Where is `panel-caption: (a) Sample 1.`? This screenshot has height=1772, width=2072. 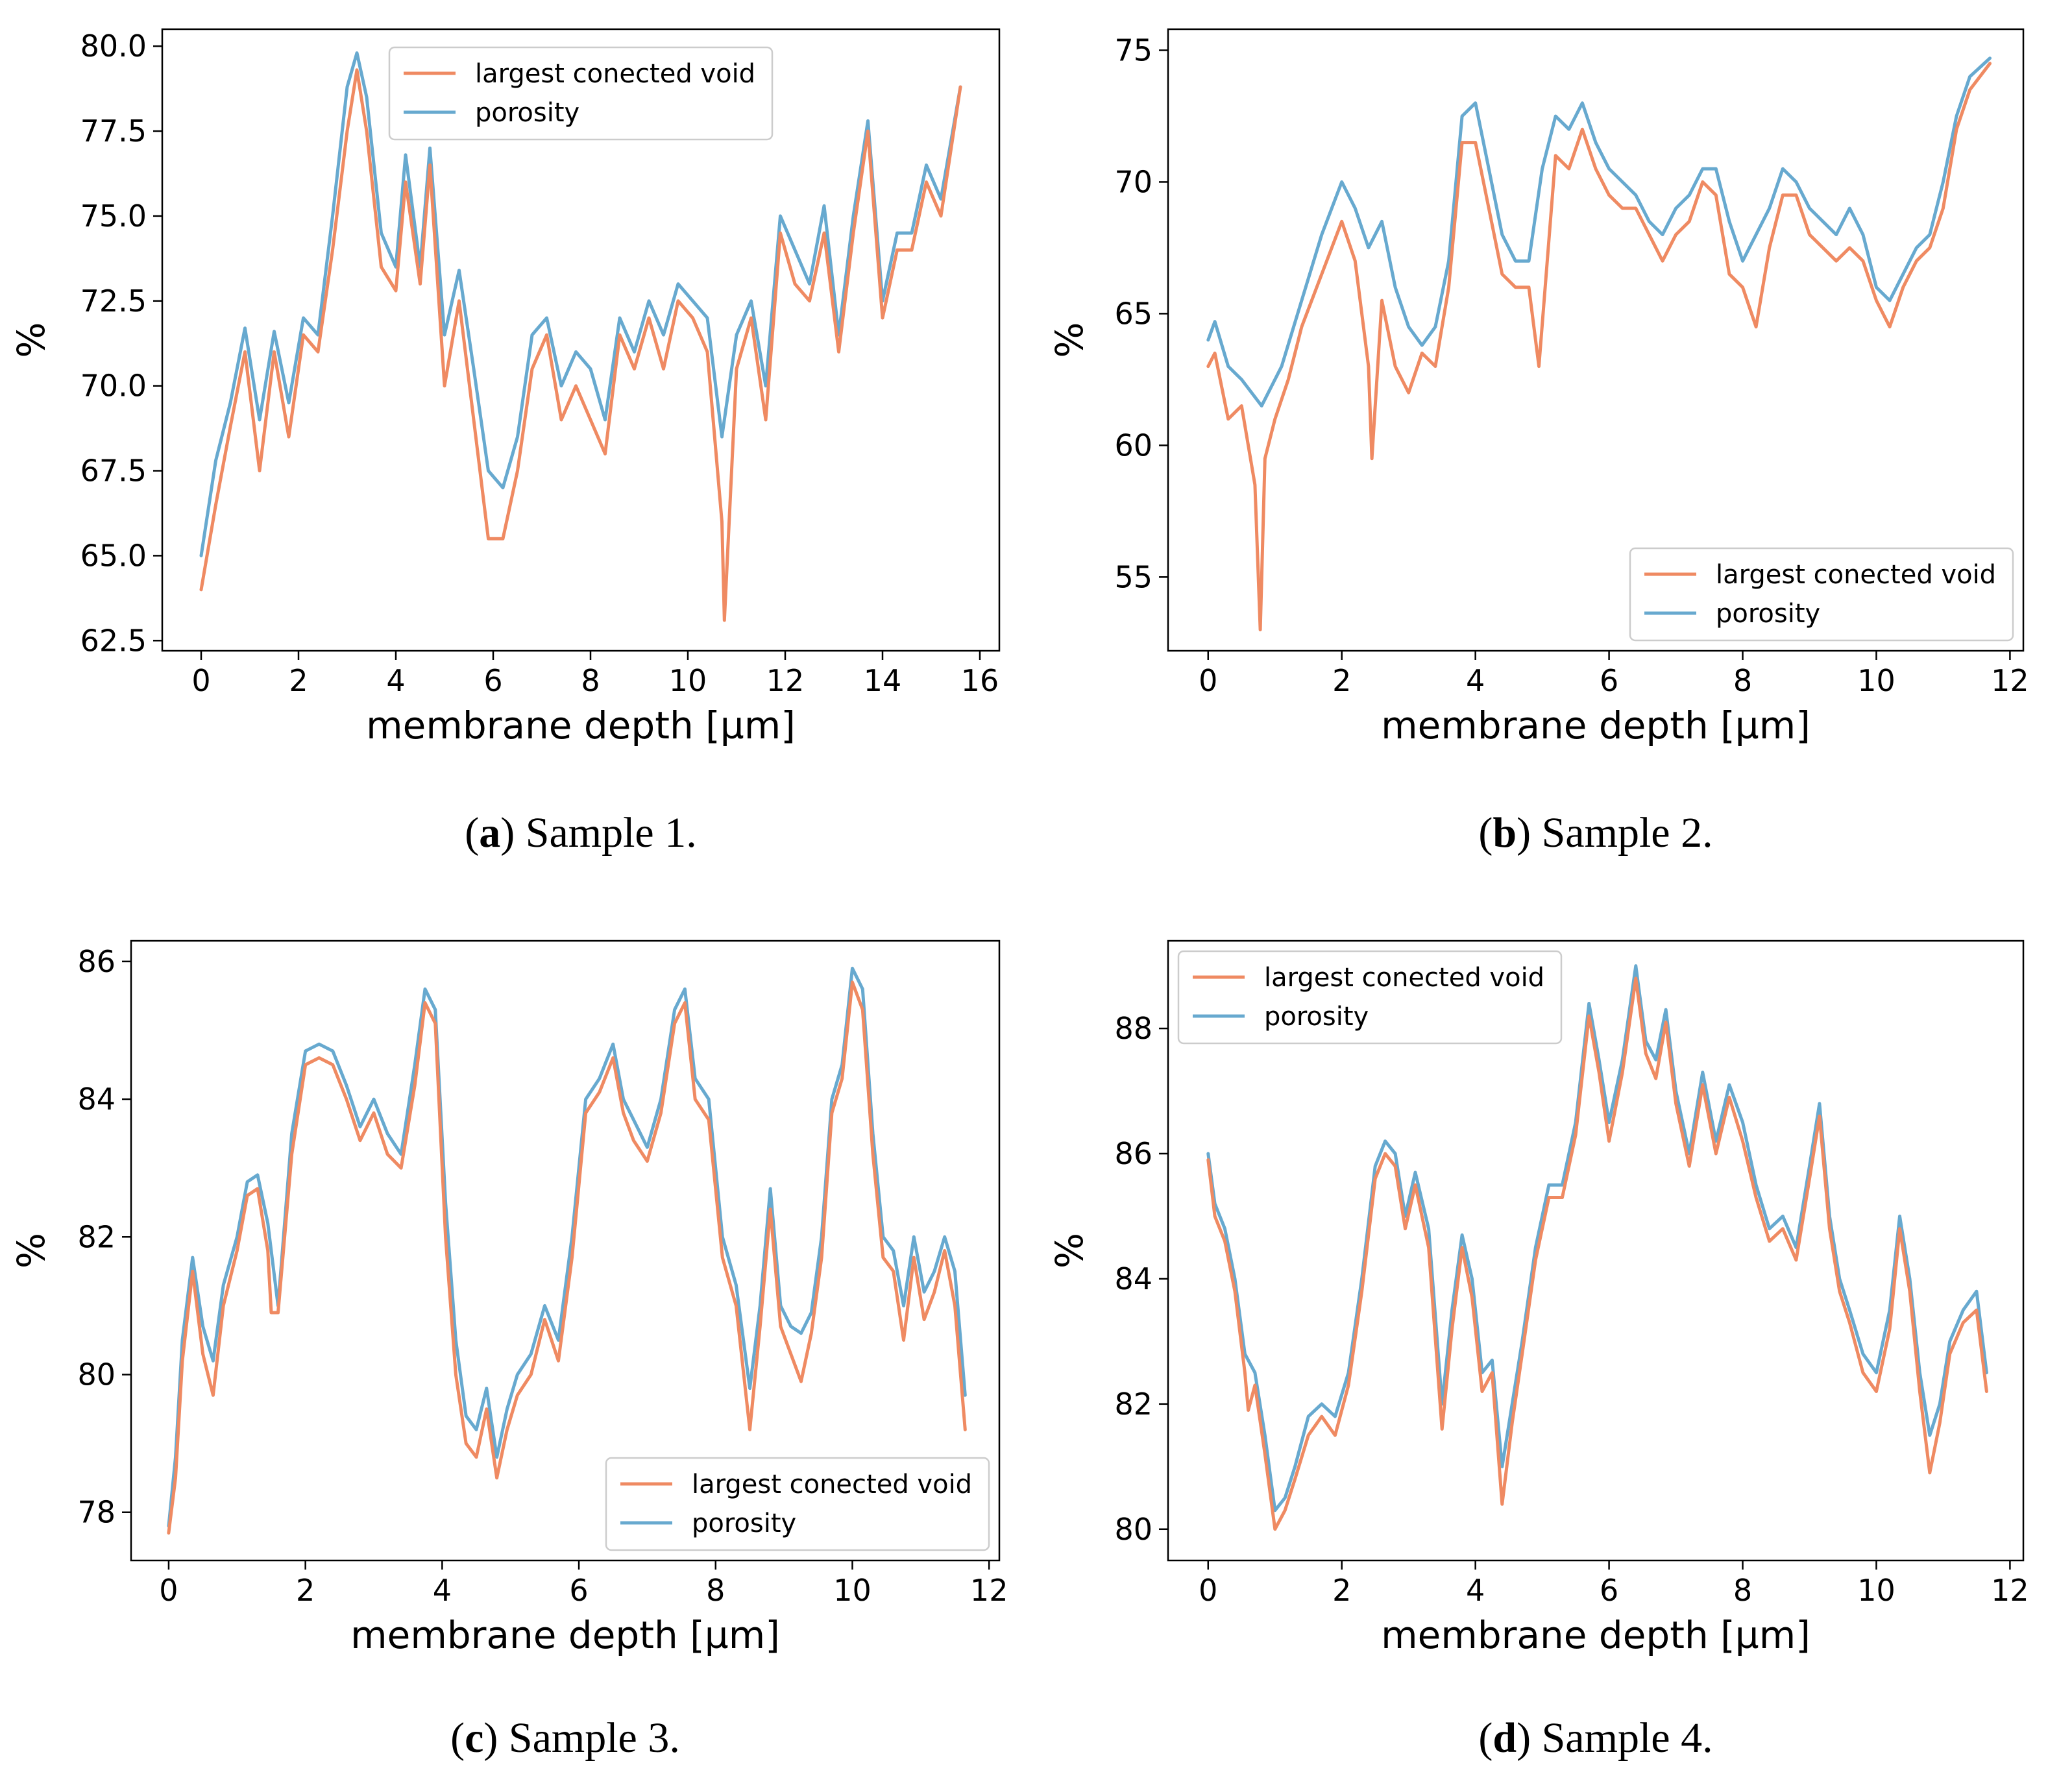
panel-caption: (a) Sample 1. is located at coordinates (580, 832).